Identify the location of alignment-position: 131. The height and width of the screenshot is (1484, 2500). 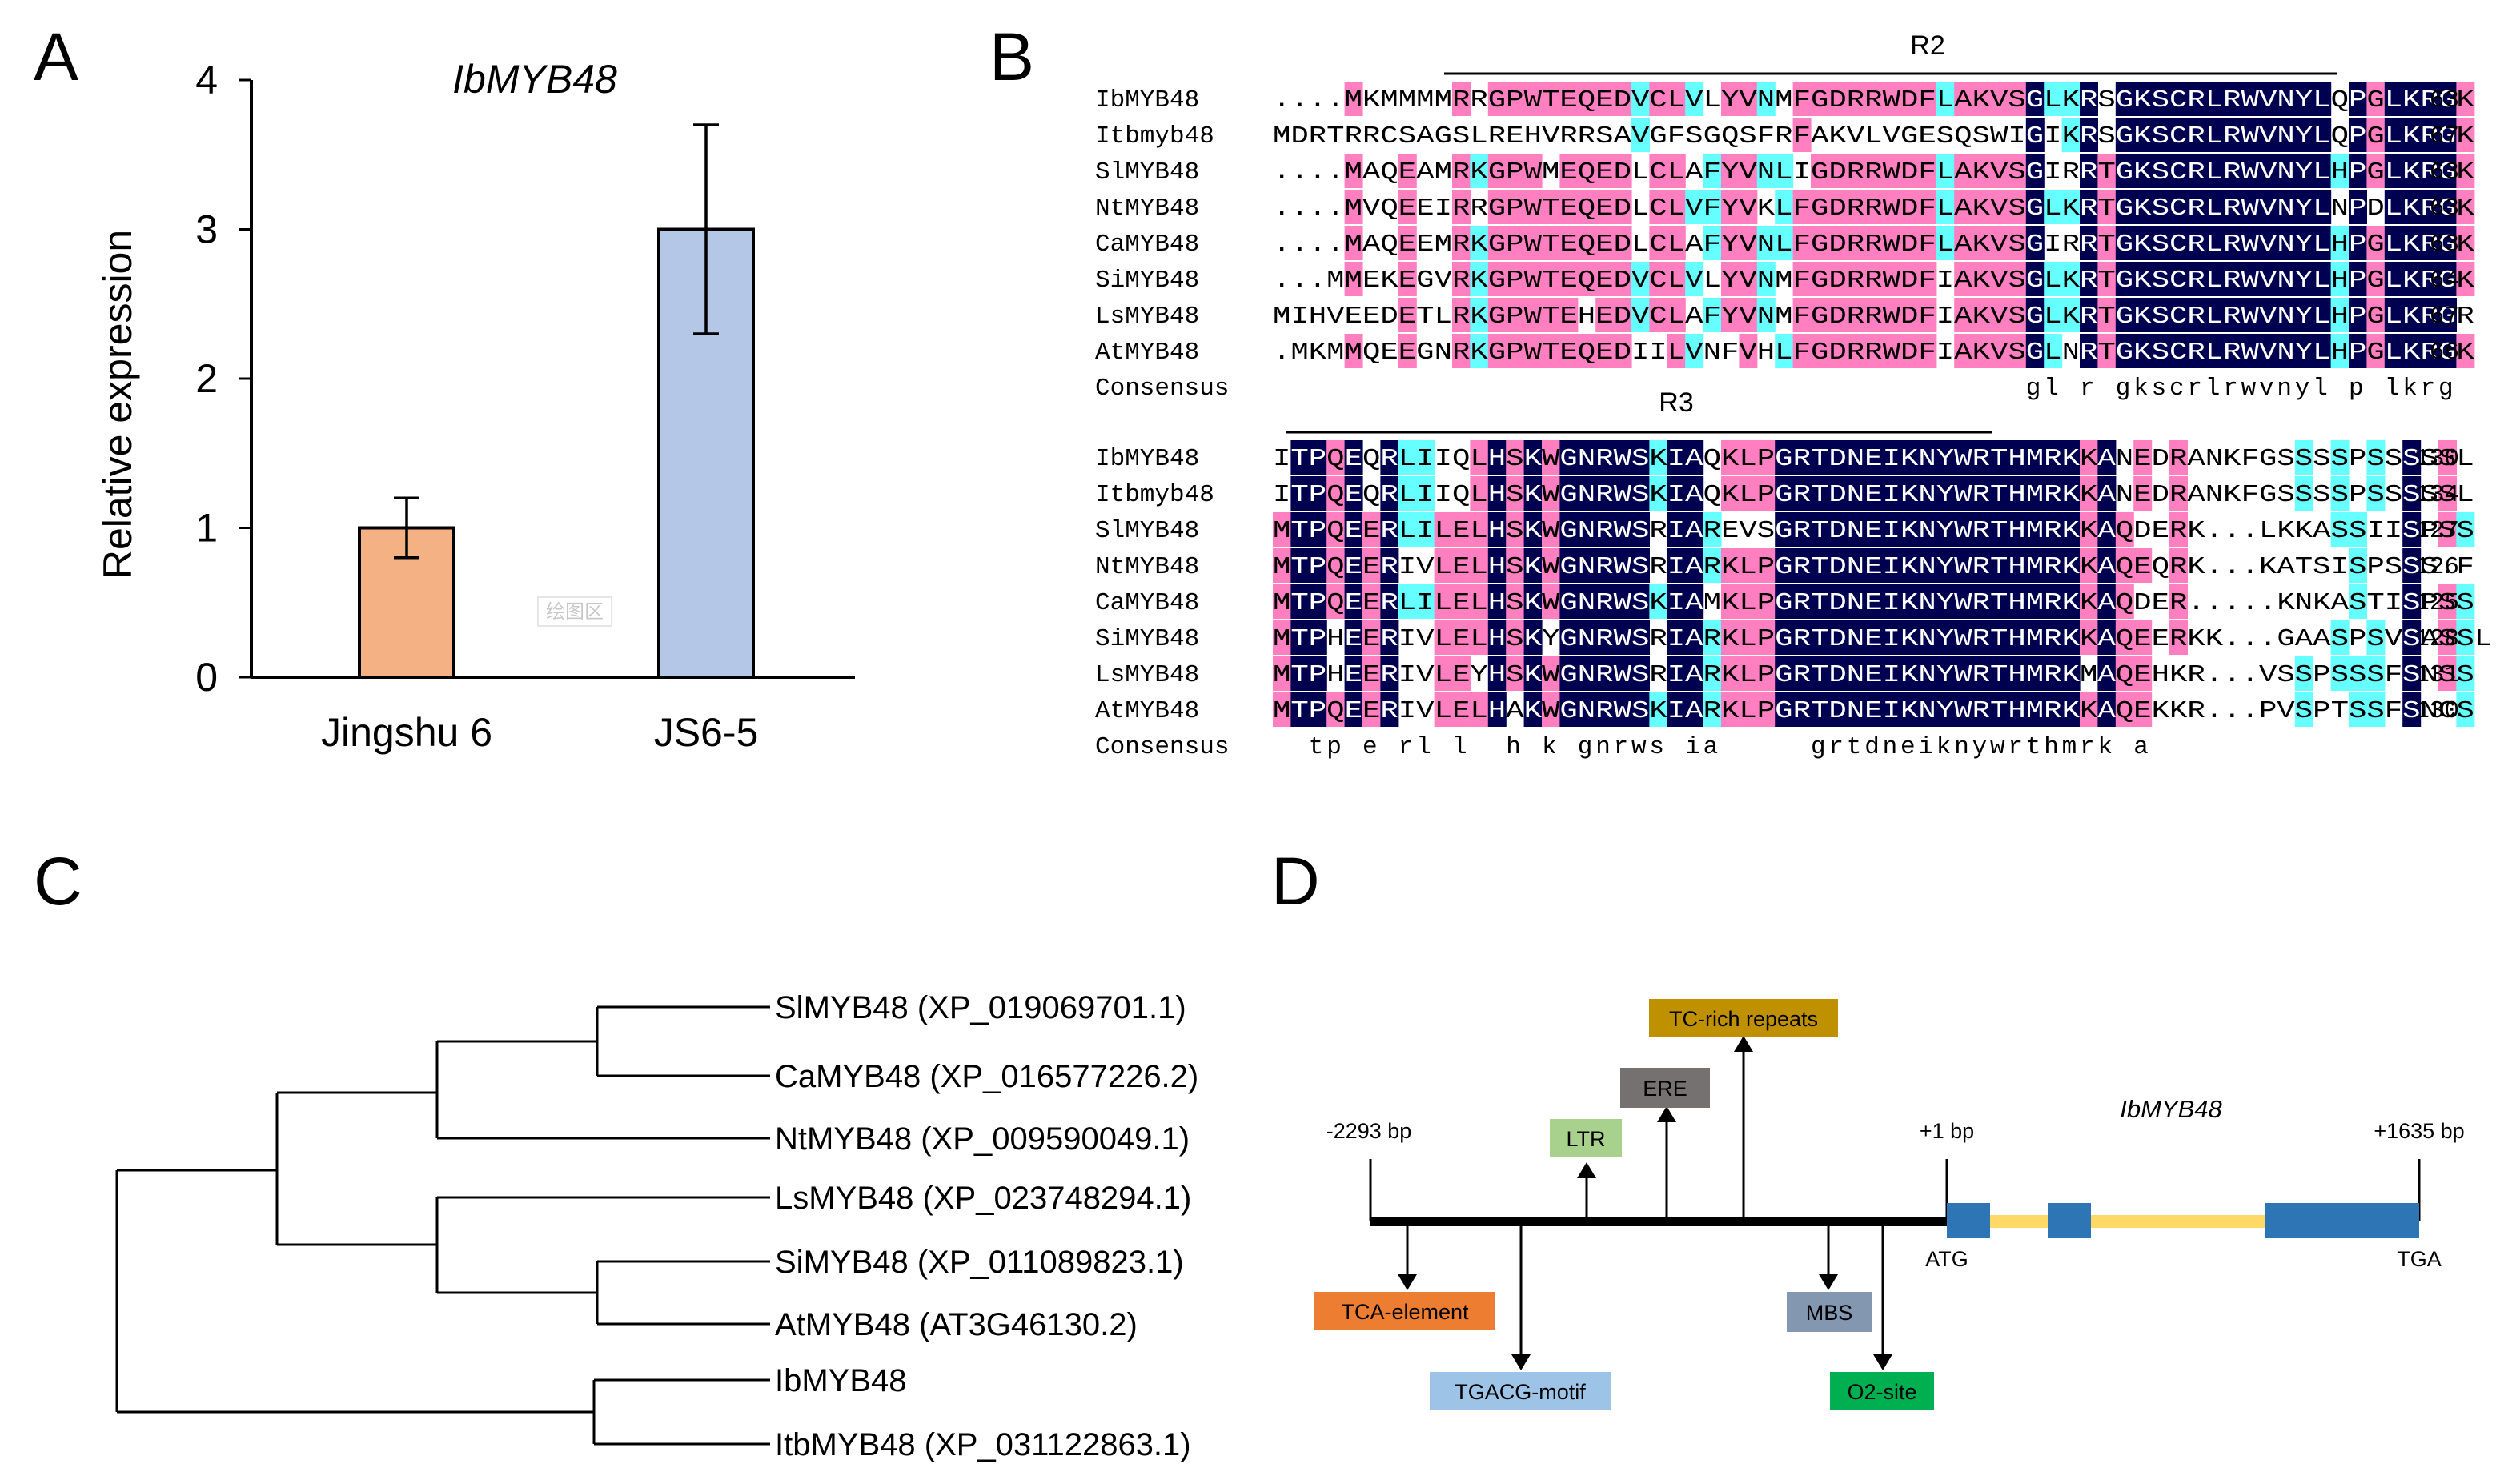
(2437, 675).